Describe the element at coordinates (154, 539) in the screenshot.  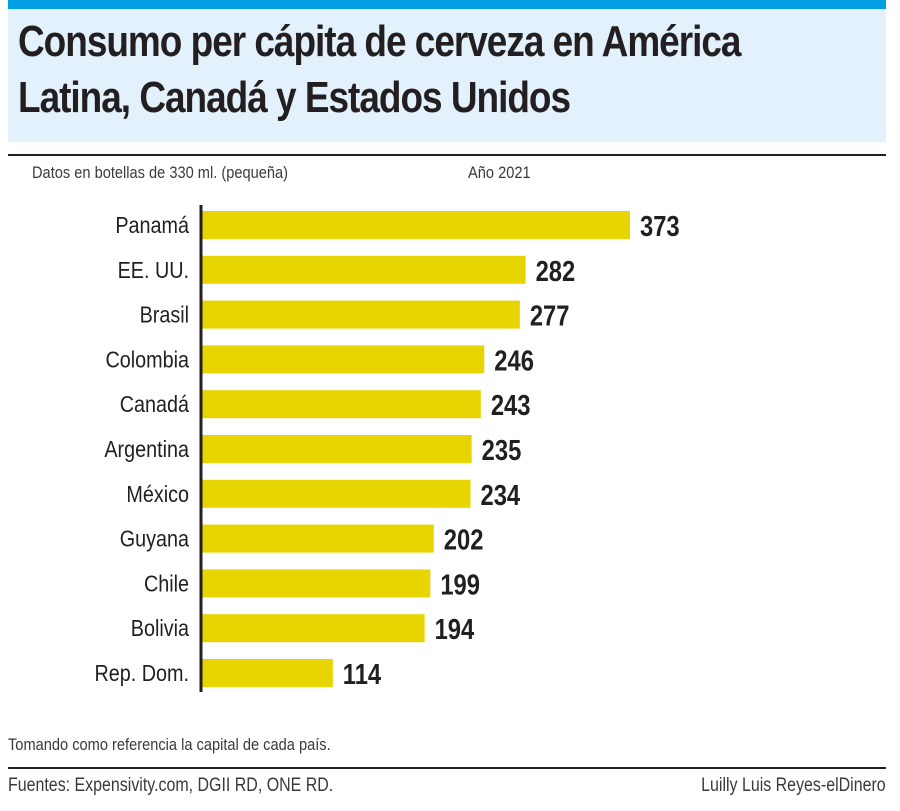
I see `category-label: Guyana` at that location.